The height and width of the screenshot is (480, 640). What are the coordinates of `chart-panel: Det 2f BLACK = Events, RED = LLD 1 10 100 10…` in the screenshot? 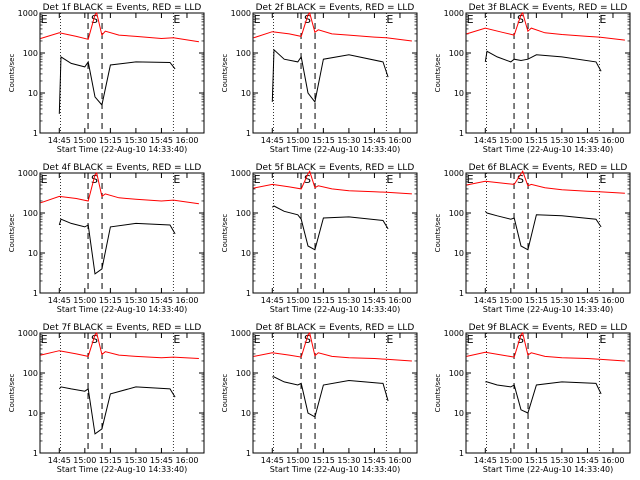 It's located at (319, 78).